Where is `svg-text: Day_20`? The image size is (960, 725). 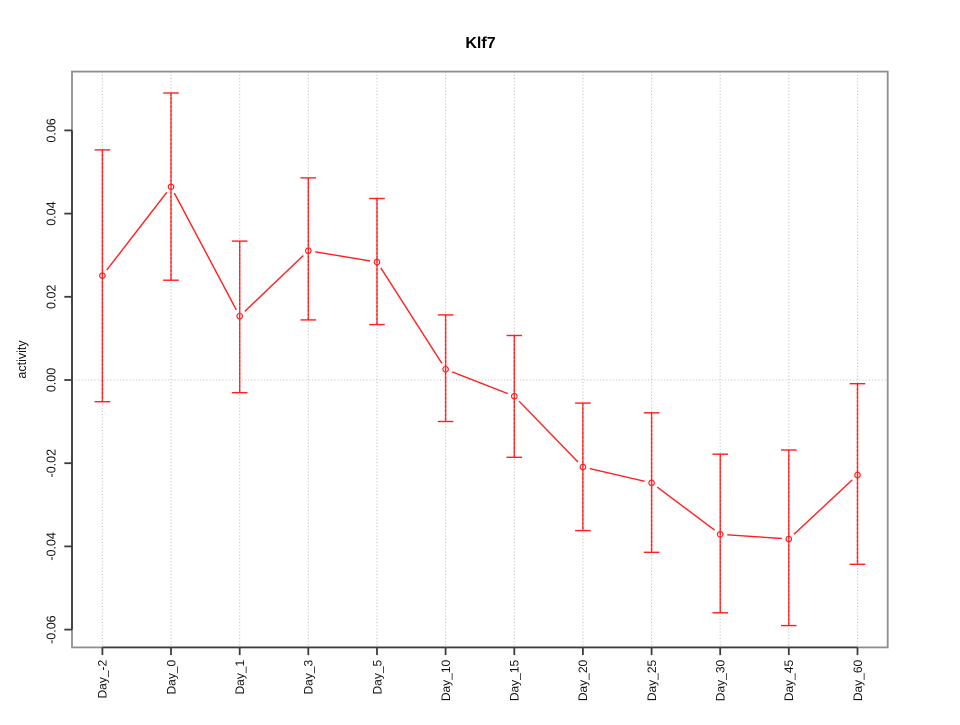 svg-text: Day_20 is located at coordinates (583, 680).